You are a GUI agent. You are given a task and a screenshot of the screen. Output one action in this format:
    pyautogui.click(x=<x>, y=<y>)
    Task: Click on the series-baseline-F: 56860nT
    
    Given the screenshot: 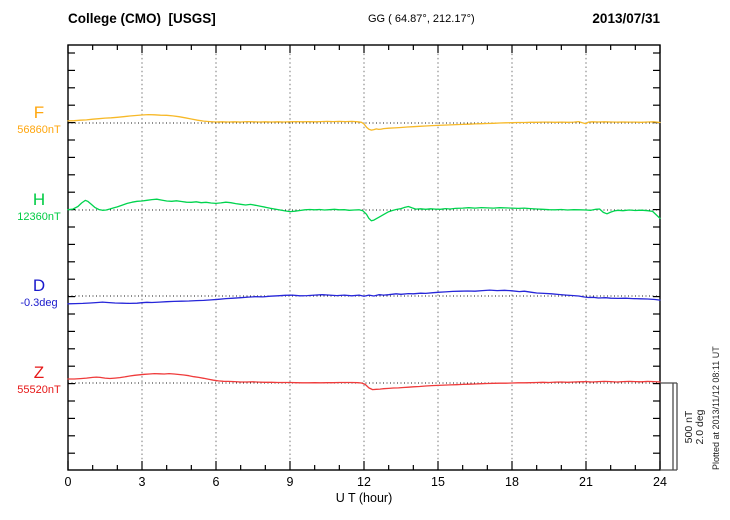 What is the action you would take?
    pyautogui.click(x=39, y=130)
    